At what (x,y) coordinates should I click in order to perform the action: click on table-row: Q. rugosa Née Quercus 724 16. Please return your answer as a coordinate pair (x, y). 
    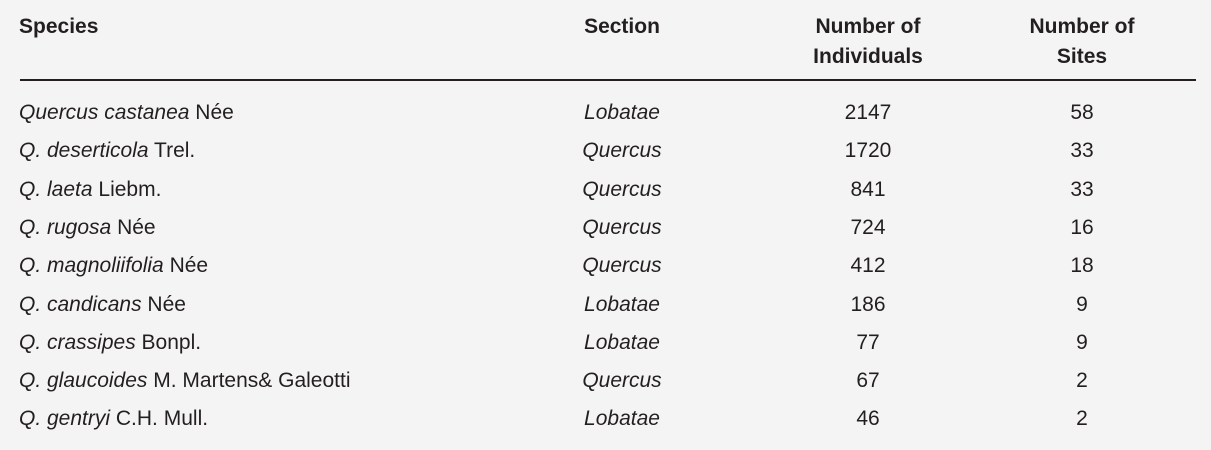
    Looking at the image, I should click on (605, 228).